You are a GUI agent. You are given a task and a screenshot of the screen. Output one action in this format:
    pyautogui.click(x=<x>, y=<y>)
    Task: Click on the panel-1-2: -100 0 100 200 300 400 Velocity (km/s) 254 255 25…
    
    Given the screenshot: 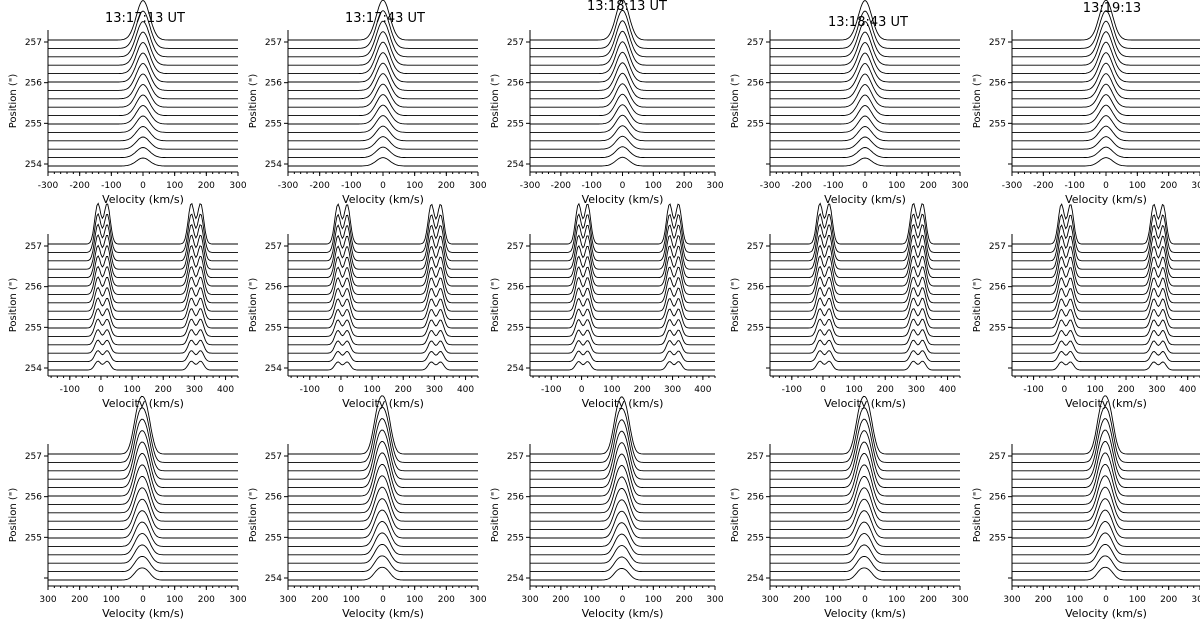 What is the action you would take?
    pyautogui.click(x=603, y=306)
    